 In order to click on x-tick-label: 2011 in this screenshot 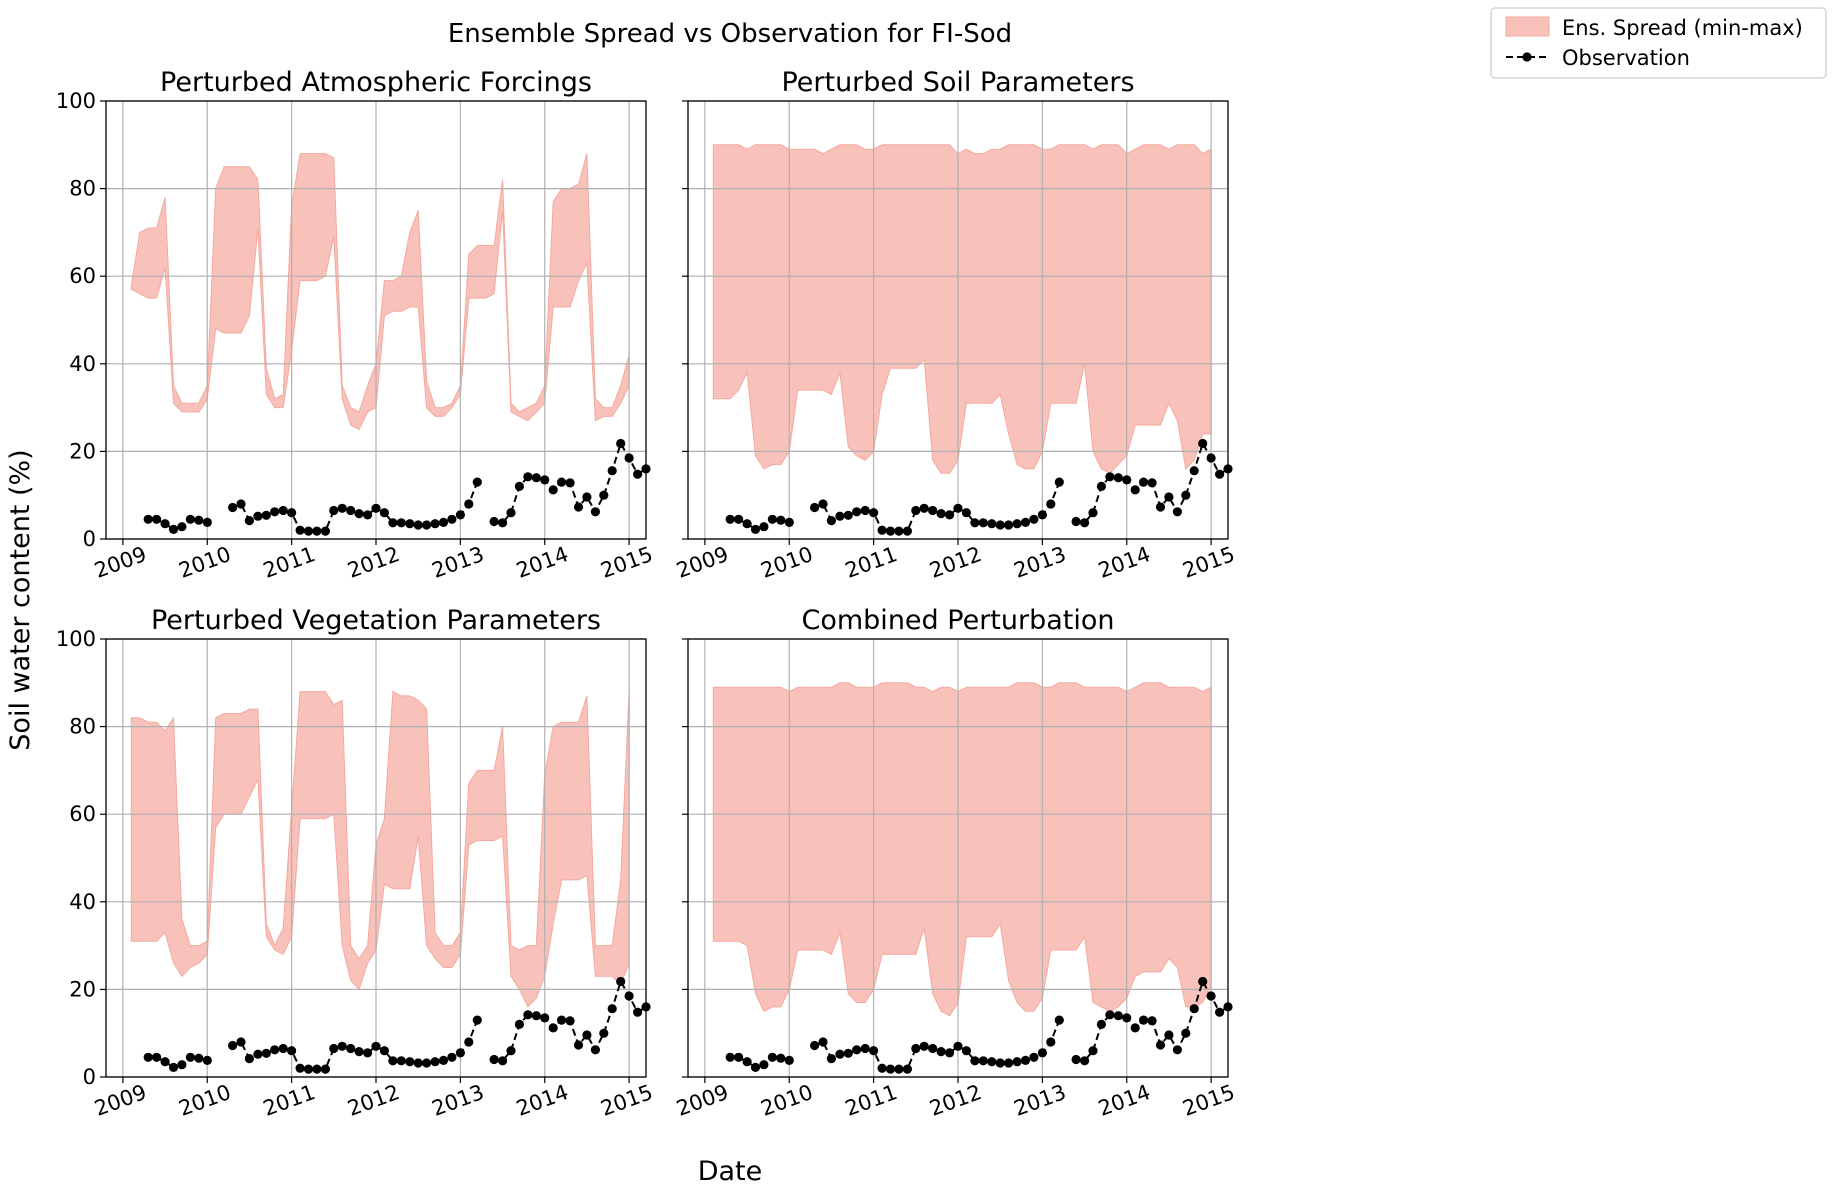, I will do `click(289, 562)`.